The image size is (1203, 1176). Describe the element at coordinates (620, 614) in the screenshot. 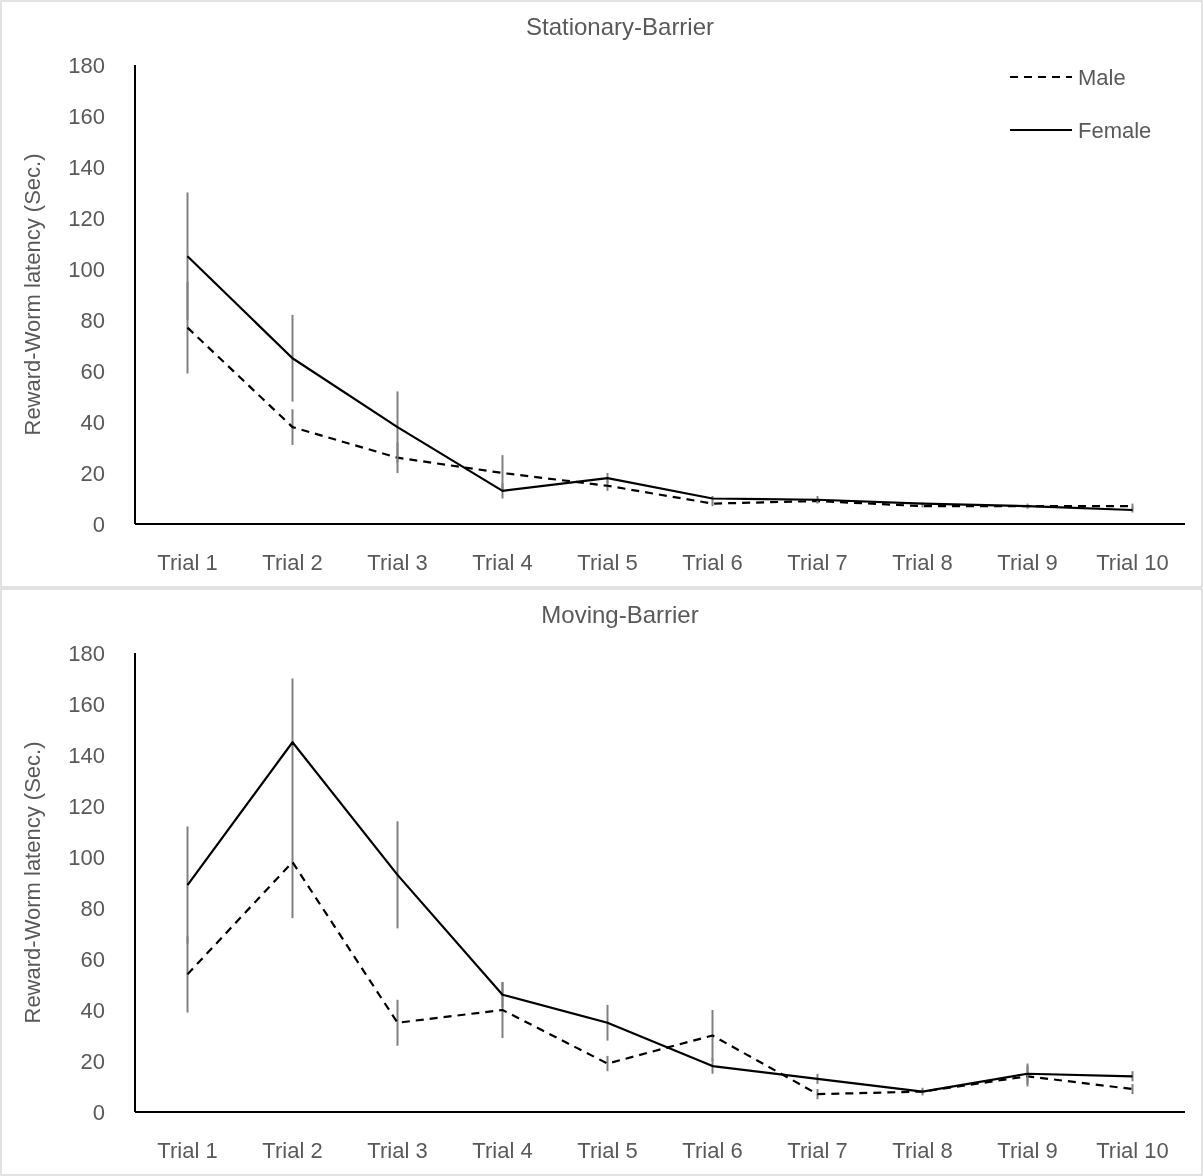

I see `chart-title: Moving-Barrier` at that location.